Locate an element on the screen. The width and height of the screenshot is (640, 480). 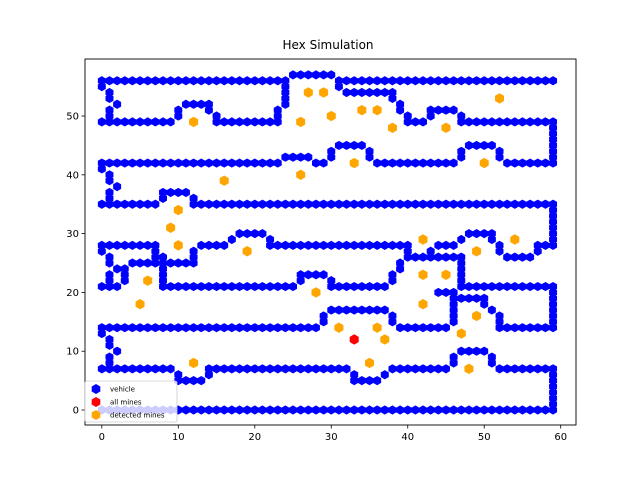
y-tick-label: 10 is located at coordinates (72, 352).